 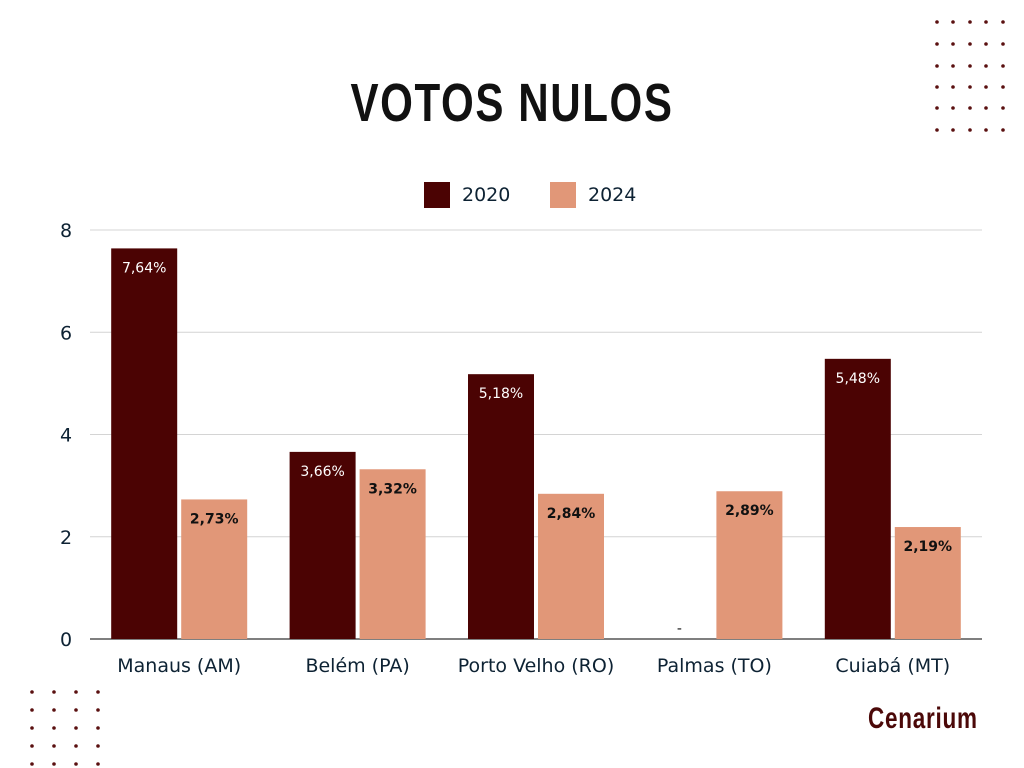 What do you see at coordinates (357, 666) in the screenshot?
I see `x-tick-label: Belém (PA)` at bounding box center [357, 666].